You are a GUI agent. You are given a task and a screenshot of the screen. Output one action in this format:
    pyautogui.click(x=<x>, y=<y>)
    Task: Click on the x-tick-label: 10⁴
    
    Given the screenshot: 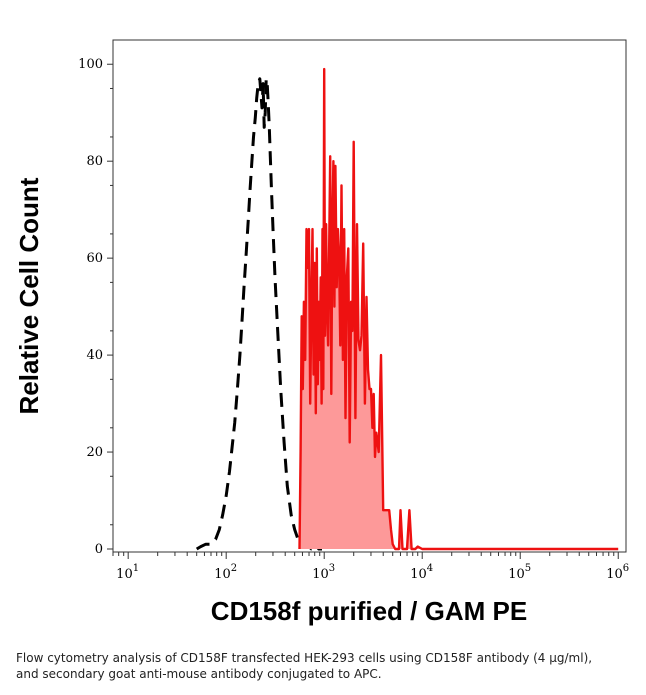 What is the action you would take?
    pyautogui.click(x=421, y=572)
    